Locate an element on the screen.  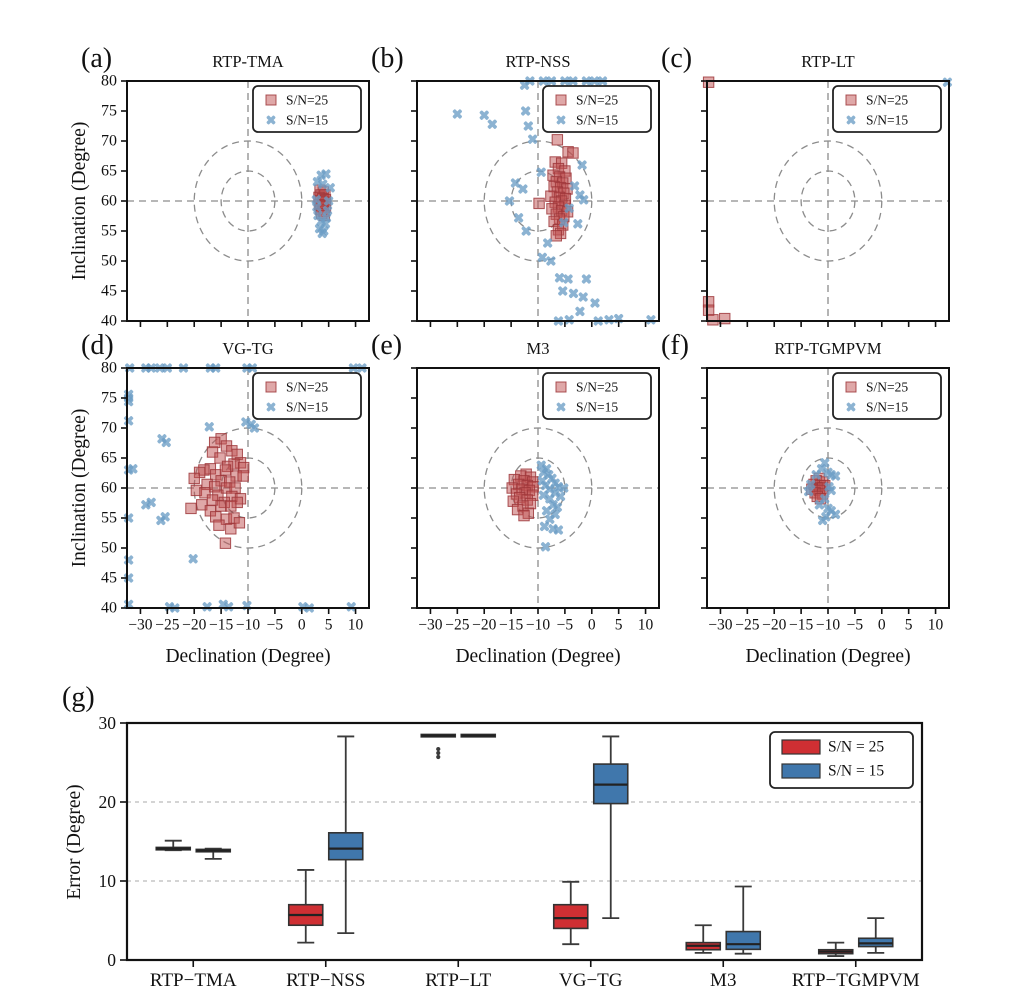
legend: S/N=25 S/N=15 is located at coordinates (307, 109).